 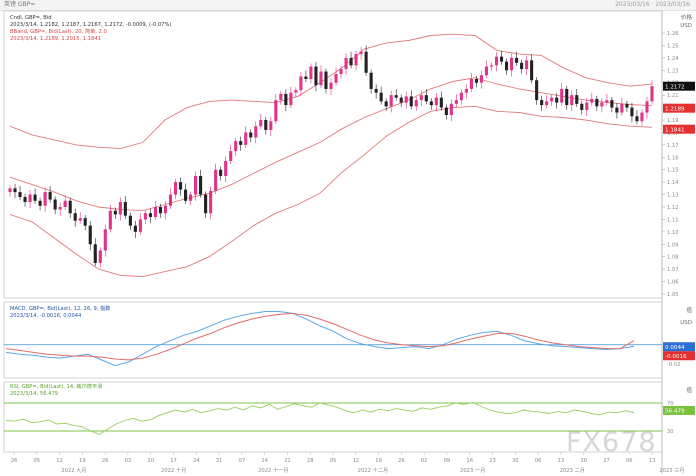 I want to click on macd-signal-line, so click(x=320, y=336).